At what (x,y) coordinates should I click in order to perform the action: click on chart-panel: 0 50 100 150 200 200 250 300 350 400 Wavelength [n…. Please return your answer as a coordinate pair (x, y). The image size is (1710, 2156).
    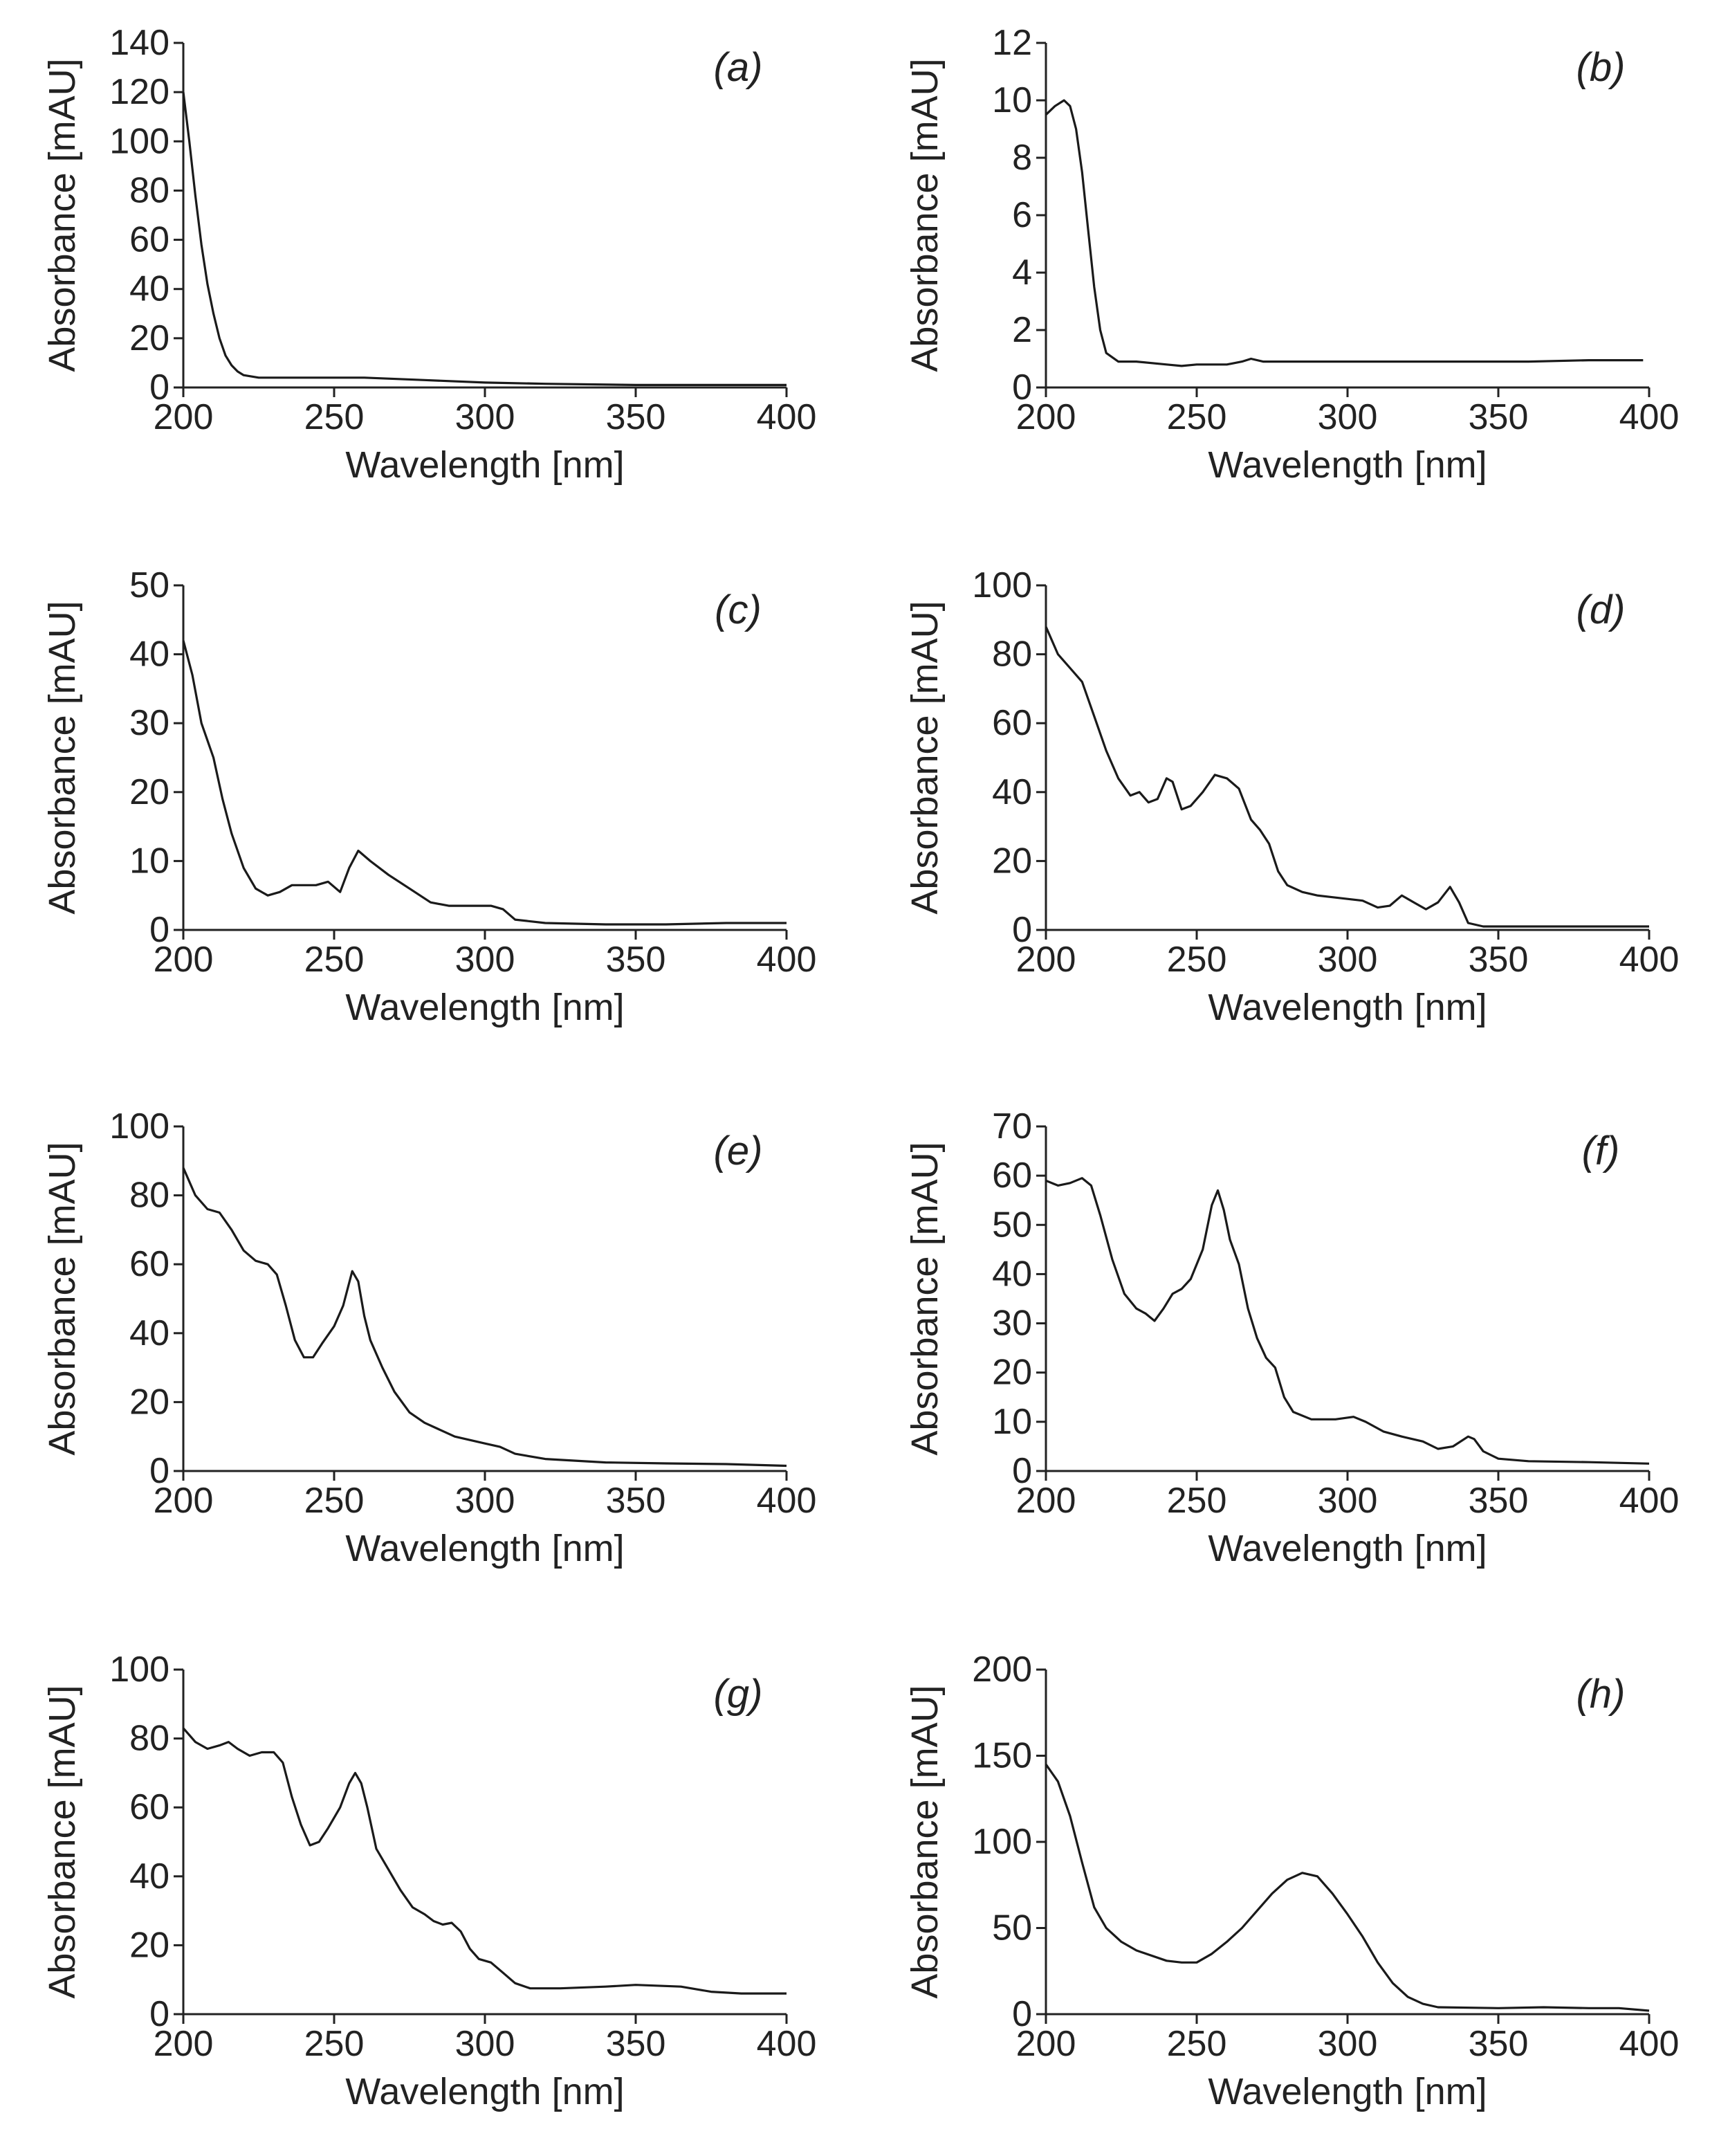
    Looking at the image, I should click on (1291, 1881).